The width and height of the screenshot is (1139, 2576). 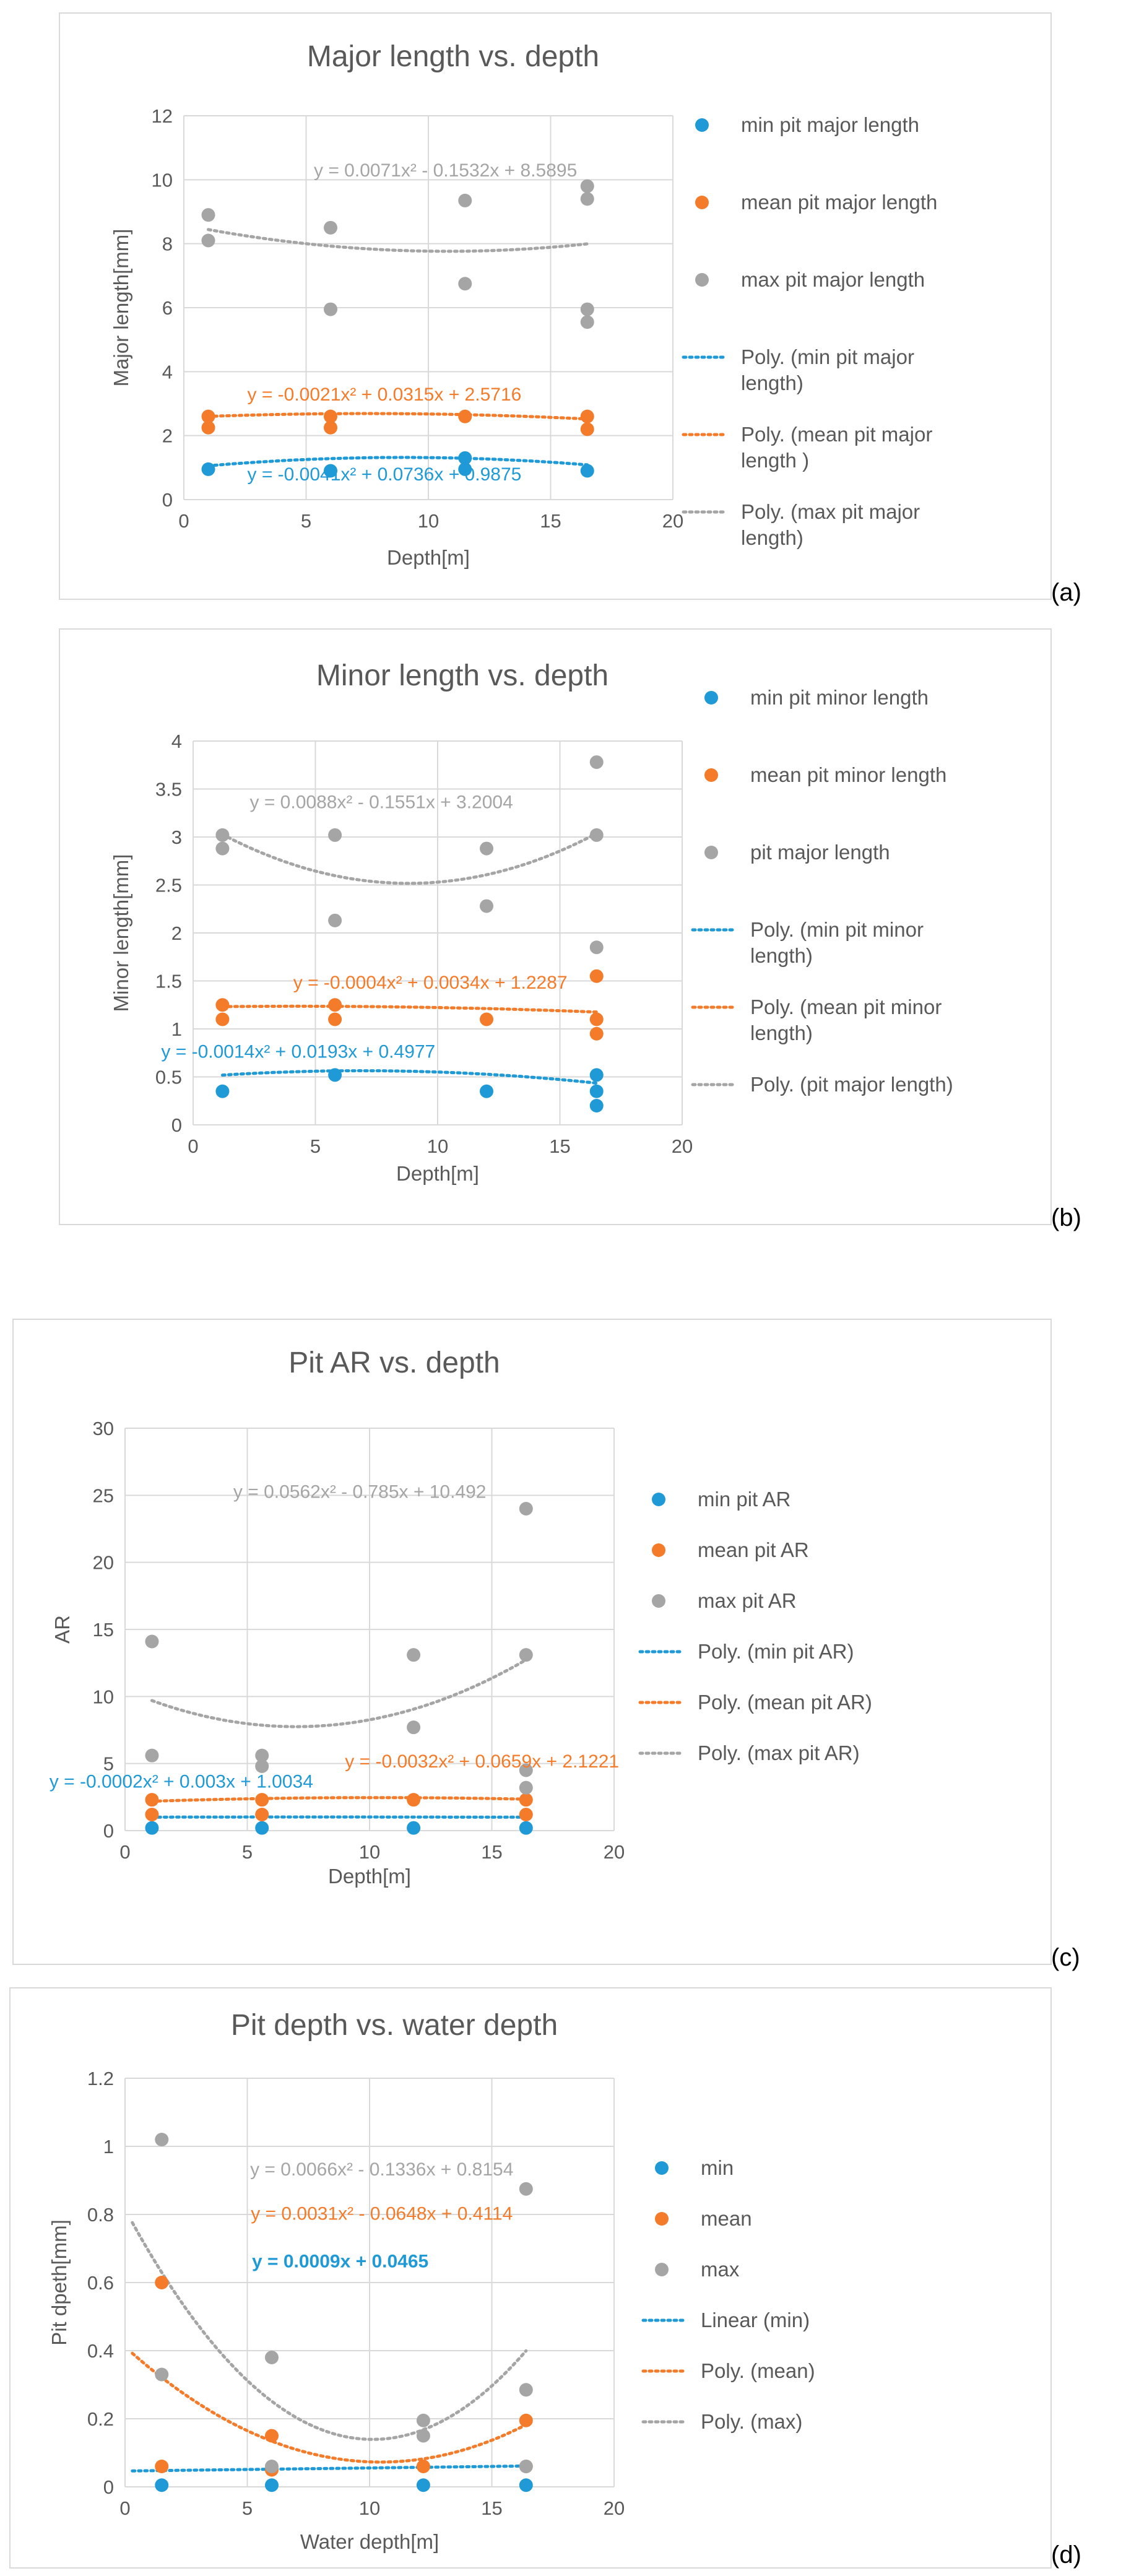 I want to click on trendline-equation: y = -0.0004x² + 0.0034x + 1.2287, so click(x=430, y=983).